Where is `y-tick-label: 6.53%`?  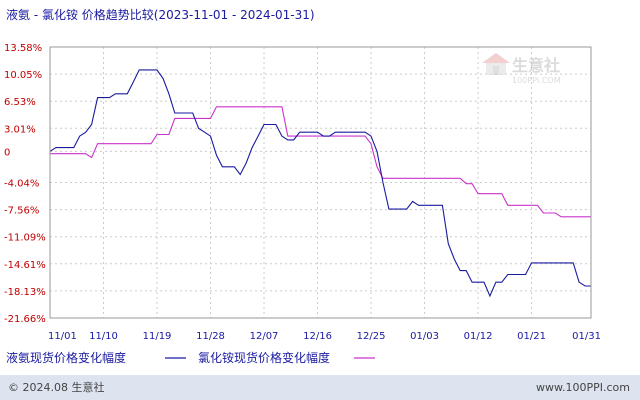
y-tick-label: 6.53% is located at coordinates (20, 102).